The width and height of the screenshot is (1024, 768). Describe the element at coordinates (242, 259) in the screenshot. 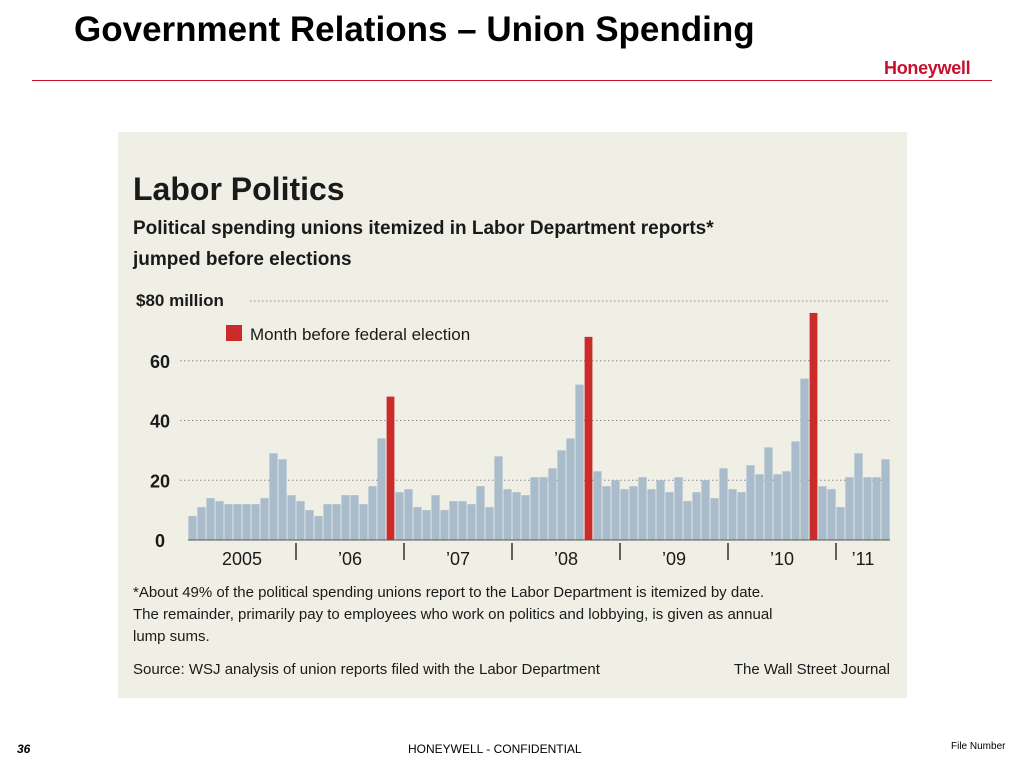

I see `chart-subtitle-line-2: jumped before elections` at that location.